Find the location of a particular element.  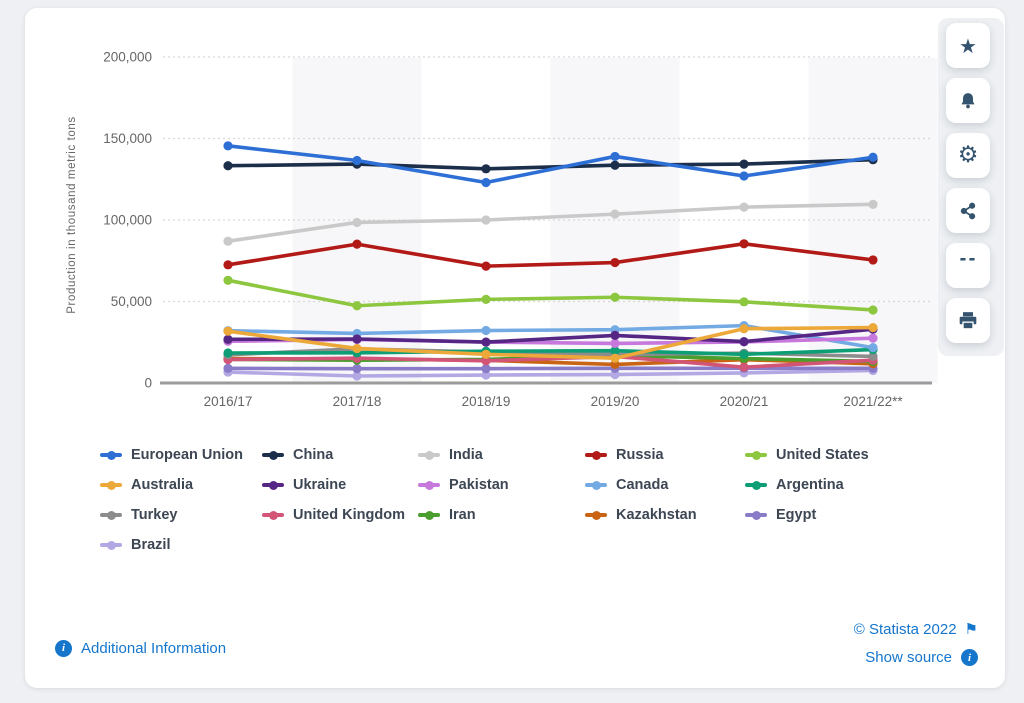

legend-item-australia: Australia is located at coordinates (181, 485).